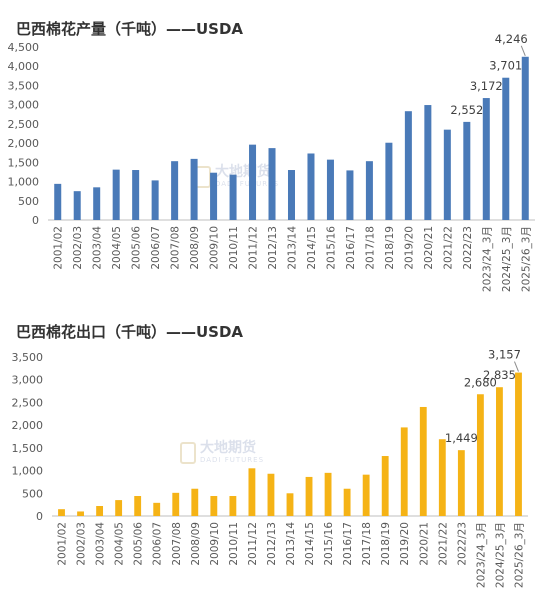  I want to click on y-tick-label: 0, so click(39, 516).